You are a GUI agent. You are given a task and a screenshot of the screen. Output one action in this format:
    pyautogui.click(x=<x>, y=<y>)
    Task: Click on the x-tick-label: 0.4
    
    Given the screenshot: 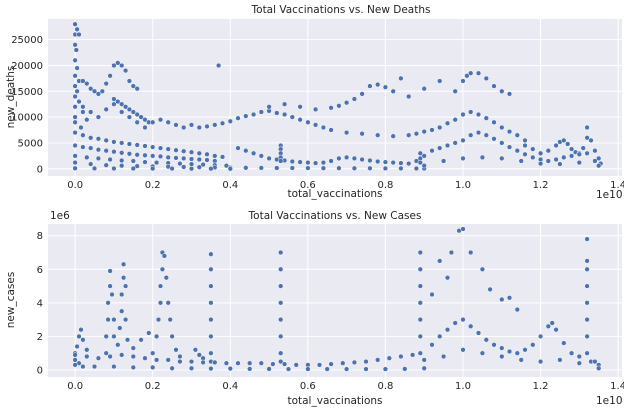 What is the action you would take?
    pyautogui.click(x=230, y=185)
    